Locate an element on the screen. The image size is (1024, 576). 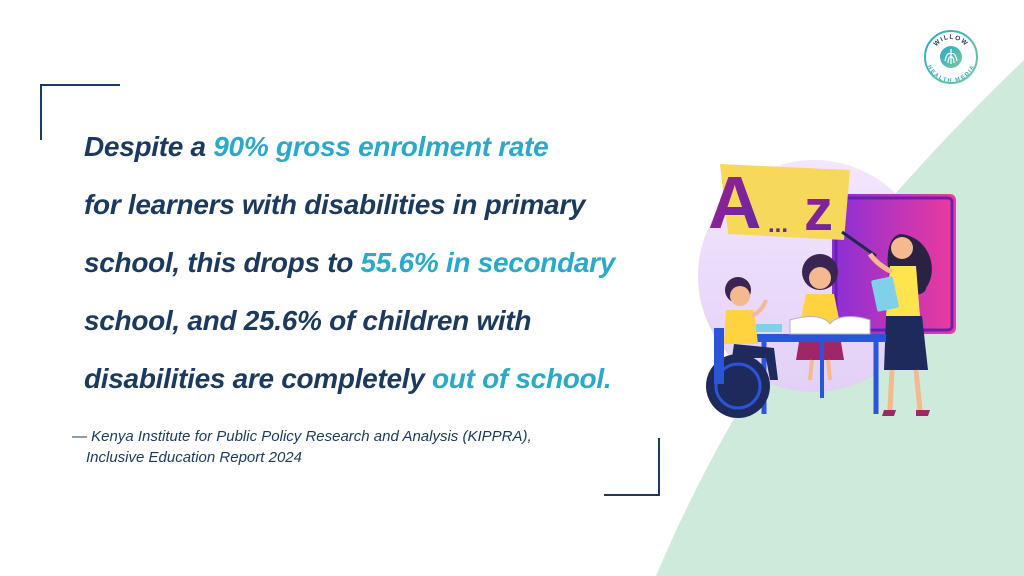
highlight-secondary-rate: 55.6% in secondary is located at coordinates (488, 262).